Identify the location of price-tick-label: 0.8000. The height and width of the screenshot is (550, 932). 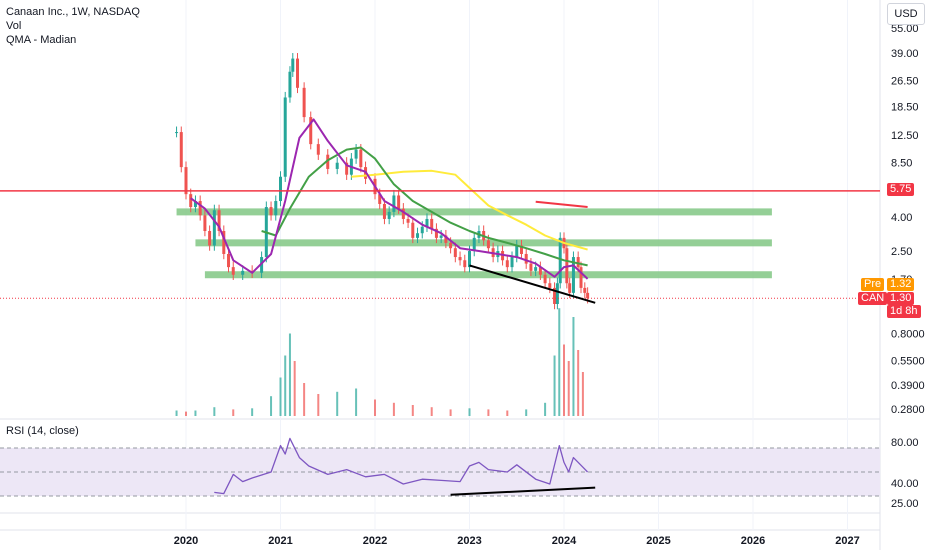
(908, 334).